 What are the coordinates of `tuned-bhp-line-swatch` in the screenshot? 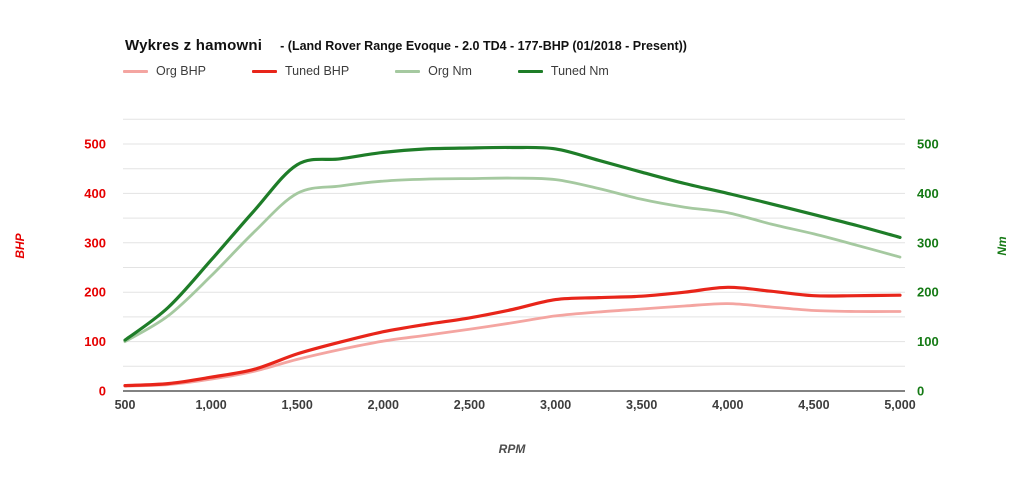 It's located at (265, 71).